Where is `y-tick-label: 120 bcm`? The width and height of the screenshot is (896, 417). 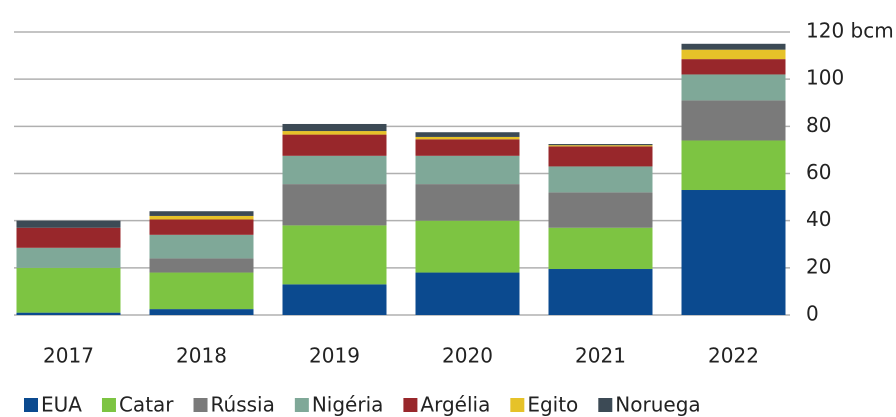
y-tick-label: 120 bcm is located at coordinates (850, 31).